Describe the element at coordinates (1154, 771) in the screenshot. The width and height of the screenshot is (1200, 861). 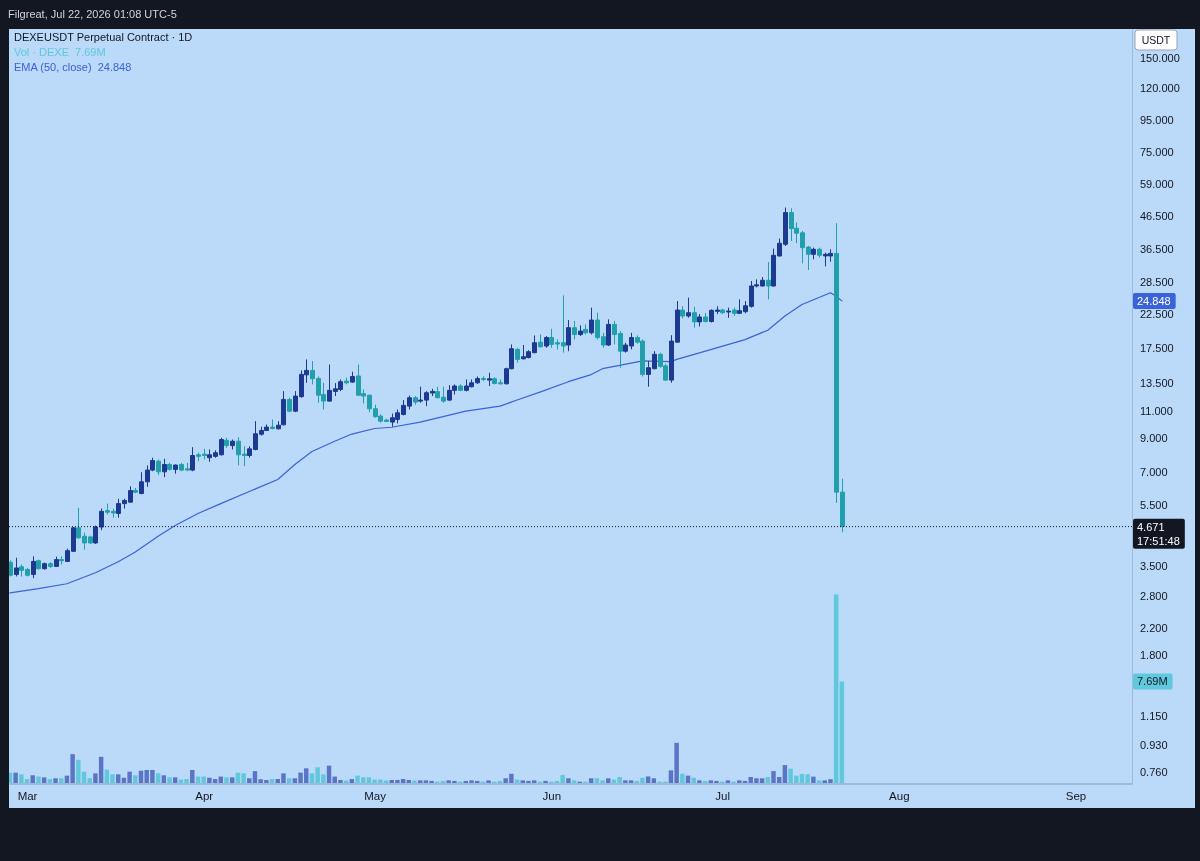
I see `y-tick-label: 0.760` at that location.